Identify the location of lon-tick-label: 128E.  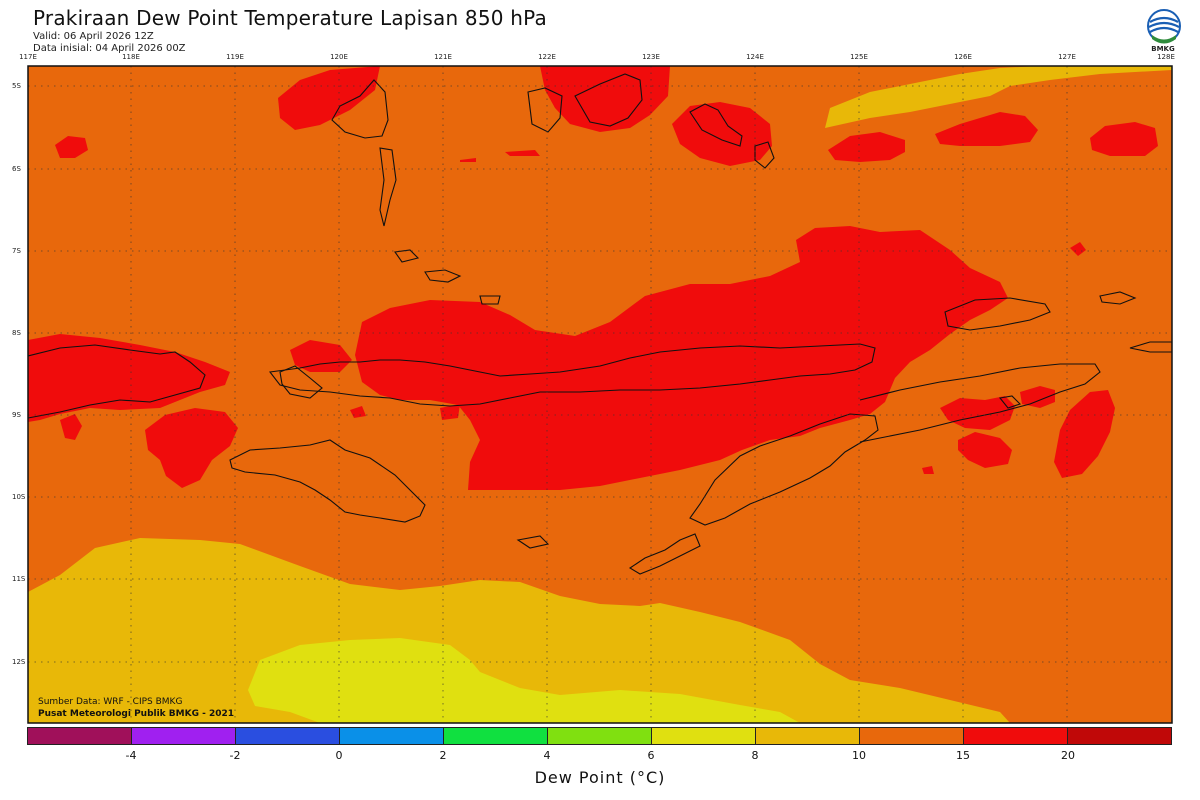
(1166, 57).